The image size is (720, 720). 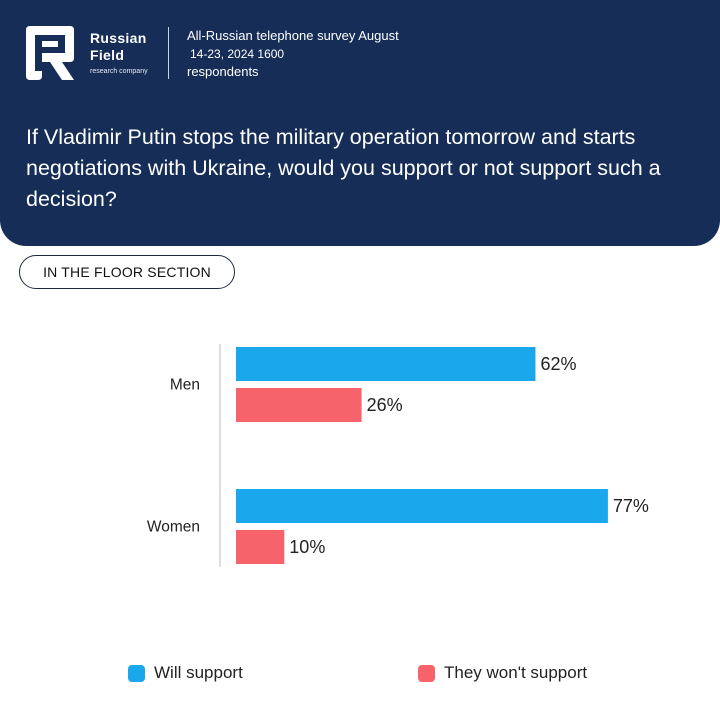 What do you see at coordinates (426, 673) in the screenshot?
I see `legend-swatch-oppose` at bounding box center [426, 673].